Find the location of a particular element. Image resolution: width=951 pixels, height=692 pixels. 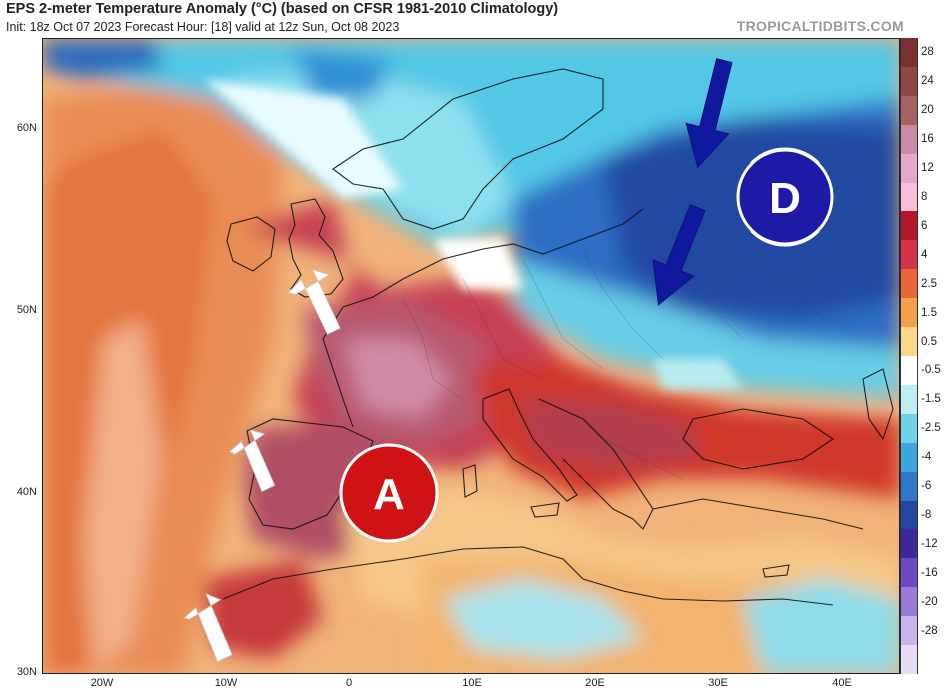

colorbar-label: -20 is located at coordinates (929, 601).